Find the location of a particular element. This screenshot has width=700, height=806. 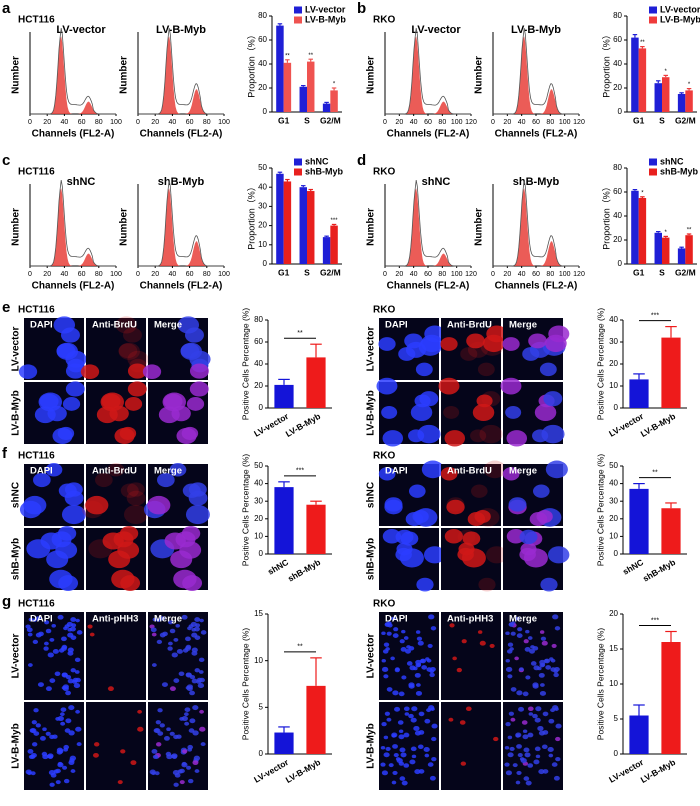

channel-label: Anti-BrdU is located at coordinates (114, 471).